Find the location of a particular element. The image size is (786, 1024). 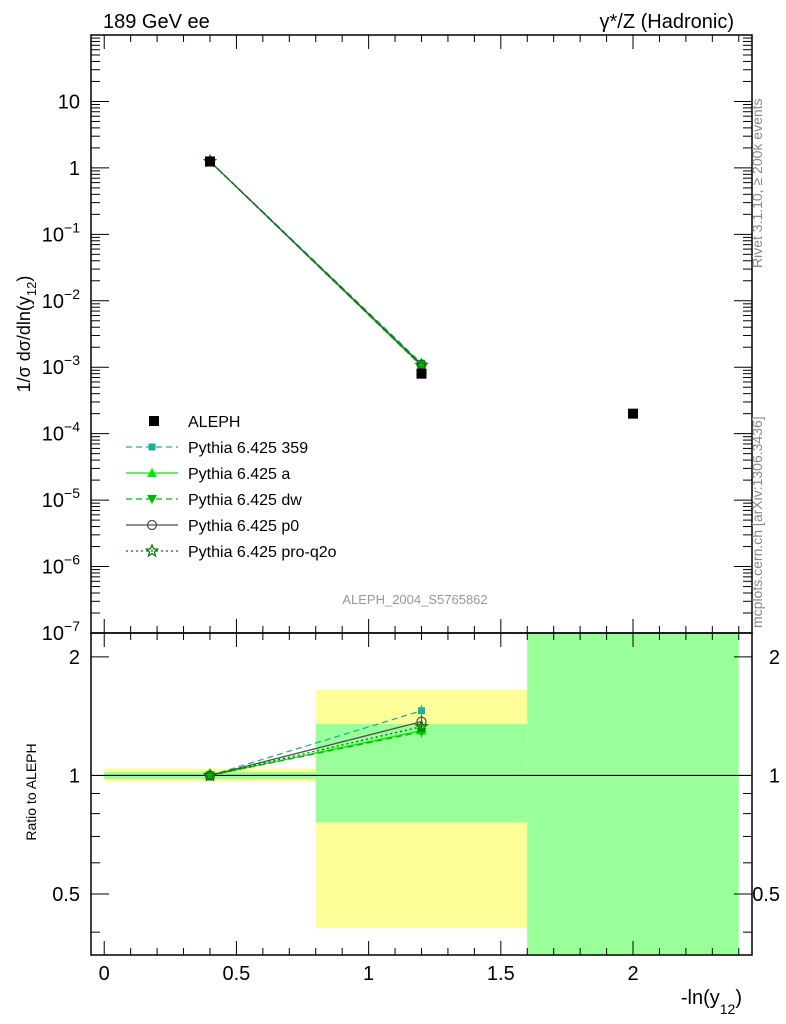

line-ratio-pproq2o is located at coordinates (315, 751).